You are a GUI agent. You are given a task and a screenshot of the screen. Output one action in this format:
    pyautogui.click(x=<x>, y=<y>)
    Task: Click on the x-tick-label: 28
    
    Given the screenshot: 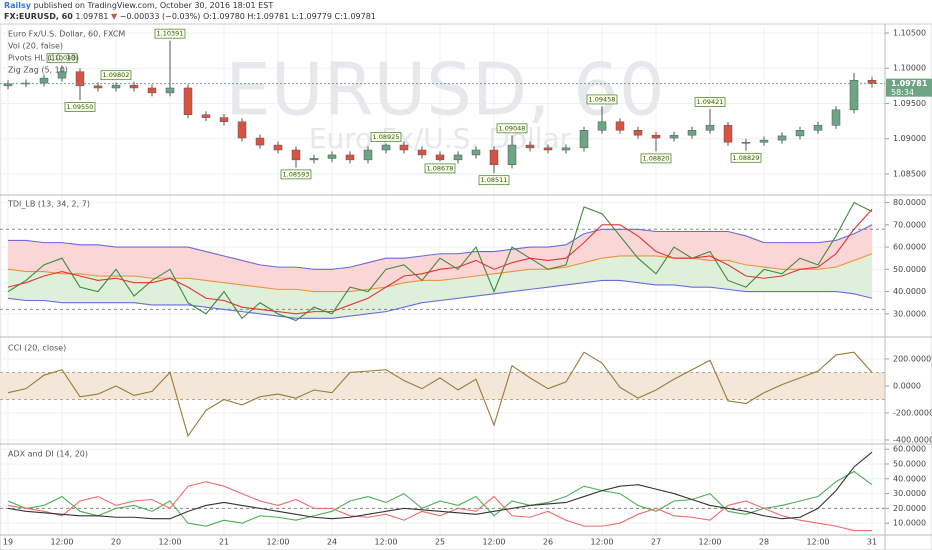 What is the action you would take?
    pyautogui.click(x=764, y=542)
    